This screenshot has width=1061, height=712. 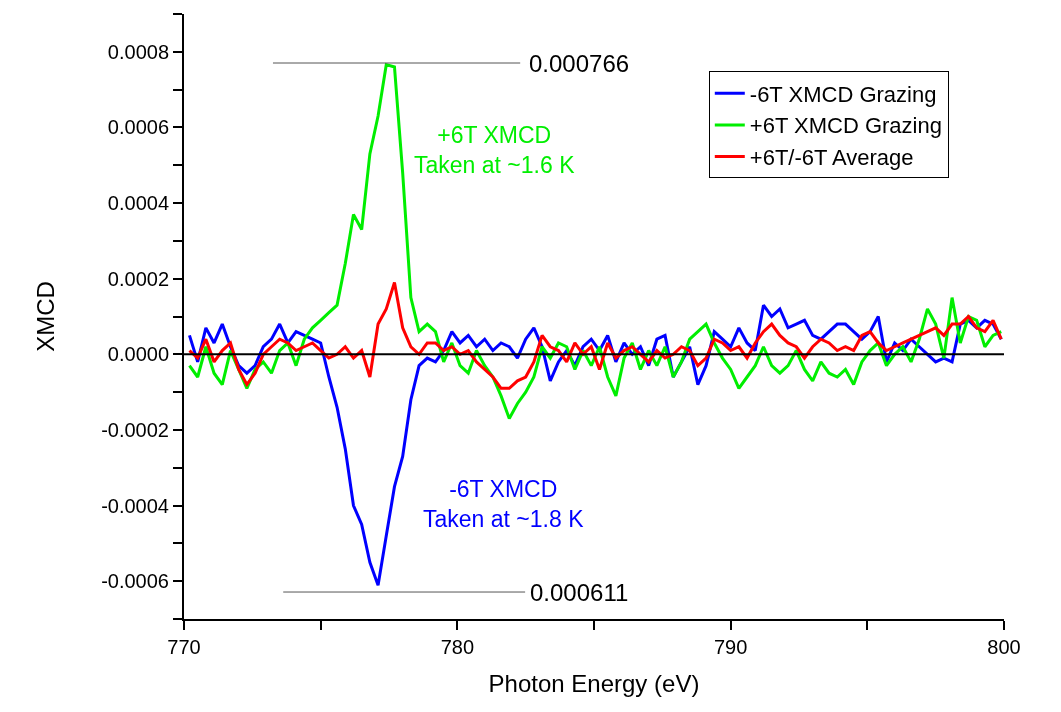 I want to click on x-tick-label: 790, so click(x=730, y=647).